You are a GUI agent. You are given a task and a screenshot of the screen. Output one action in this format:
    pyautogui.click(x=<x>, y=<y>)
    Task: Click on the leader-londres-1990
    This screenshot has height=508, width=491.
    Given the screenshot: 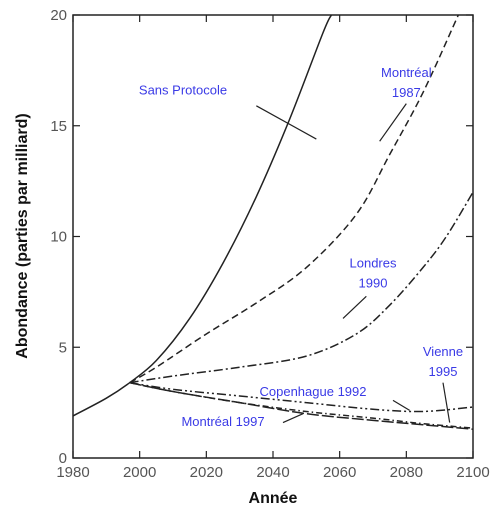 What is the action you would take?
    pyautogui.click(x=354, y=307)
    